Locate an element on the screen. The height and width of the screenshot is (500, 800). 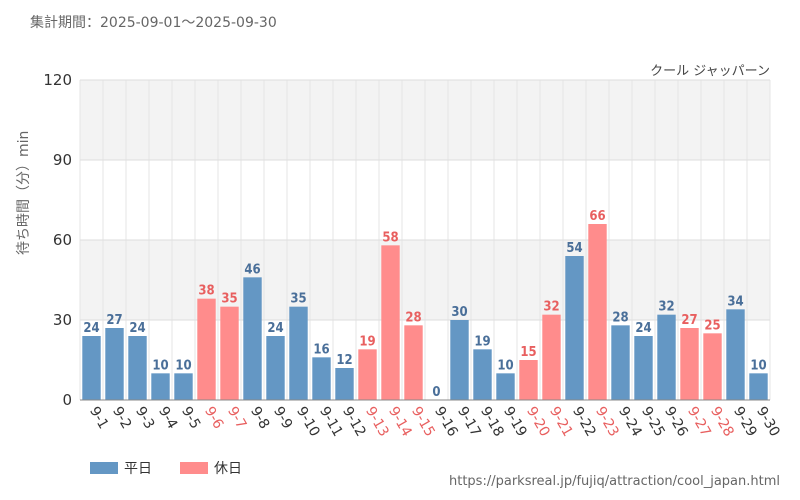
x-tick-label: 9-3 is located at coordinates (144, 418).